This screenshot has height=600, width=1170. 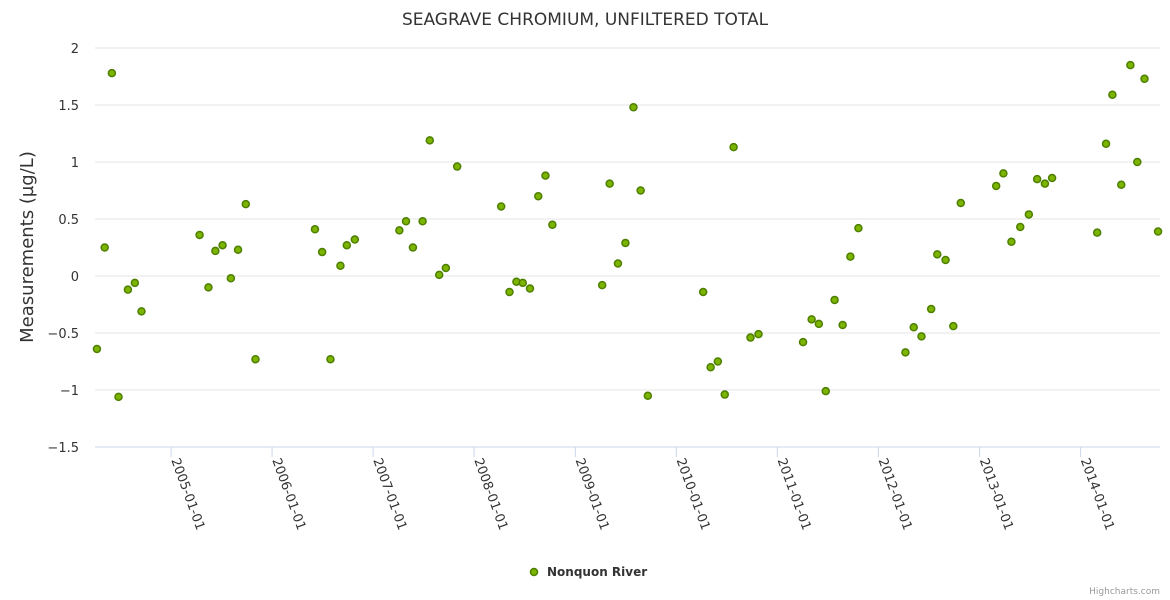 What do you see at coordinates (69, 391) in the screenshot?
I see `y-tick-label: −1` at bounding box center [69, 391].